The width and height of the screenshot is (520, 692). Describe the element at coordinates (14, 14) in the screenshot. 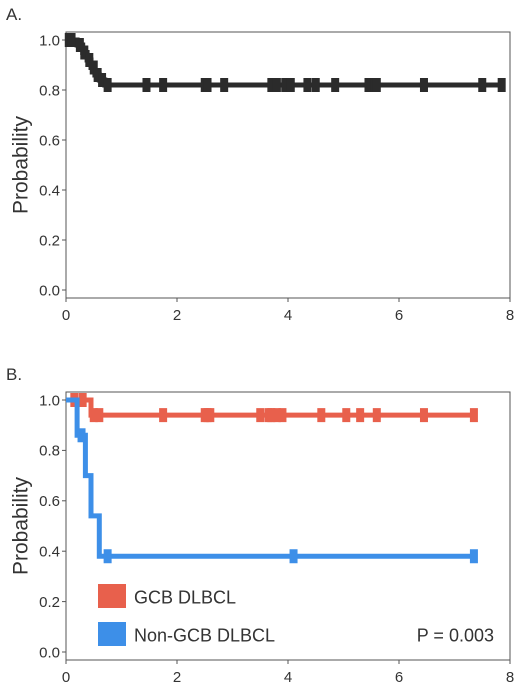

I see `panel-label: A.` at that location.